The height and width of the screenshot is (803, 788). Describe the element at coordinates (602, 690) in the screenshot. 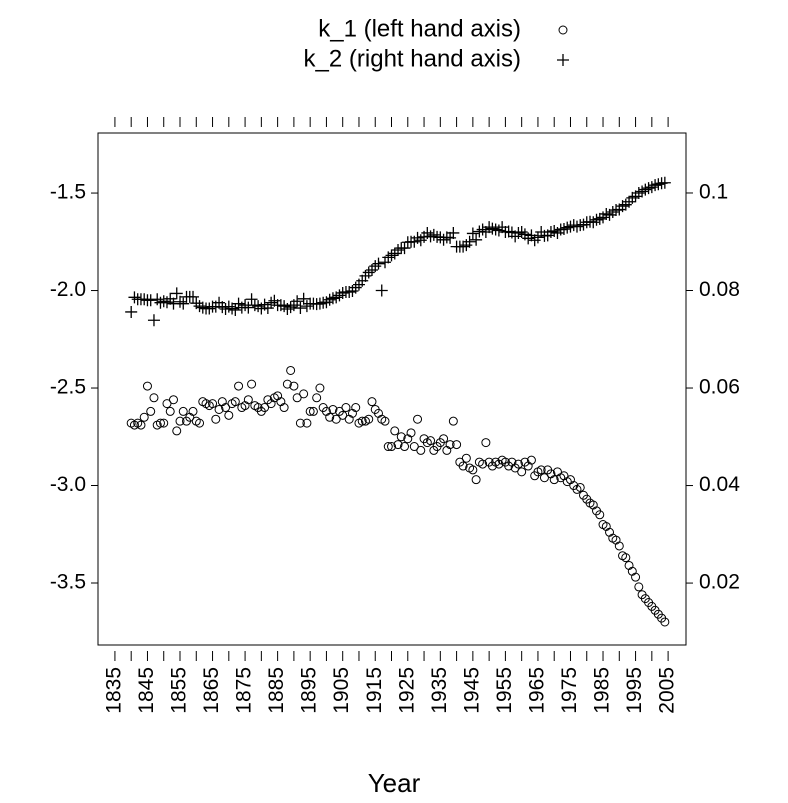

I see `x-tick-label: 1985` at that location.